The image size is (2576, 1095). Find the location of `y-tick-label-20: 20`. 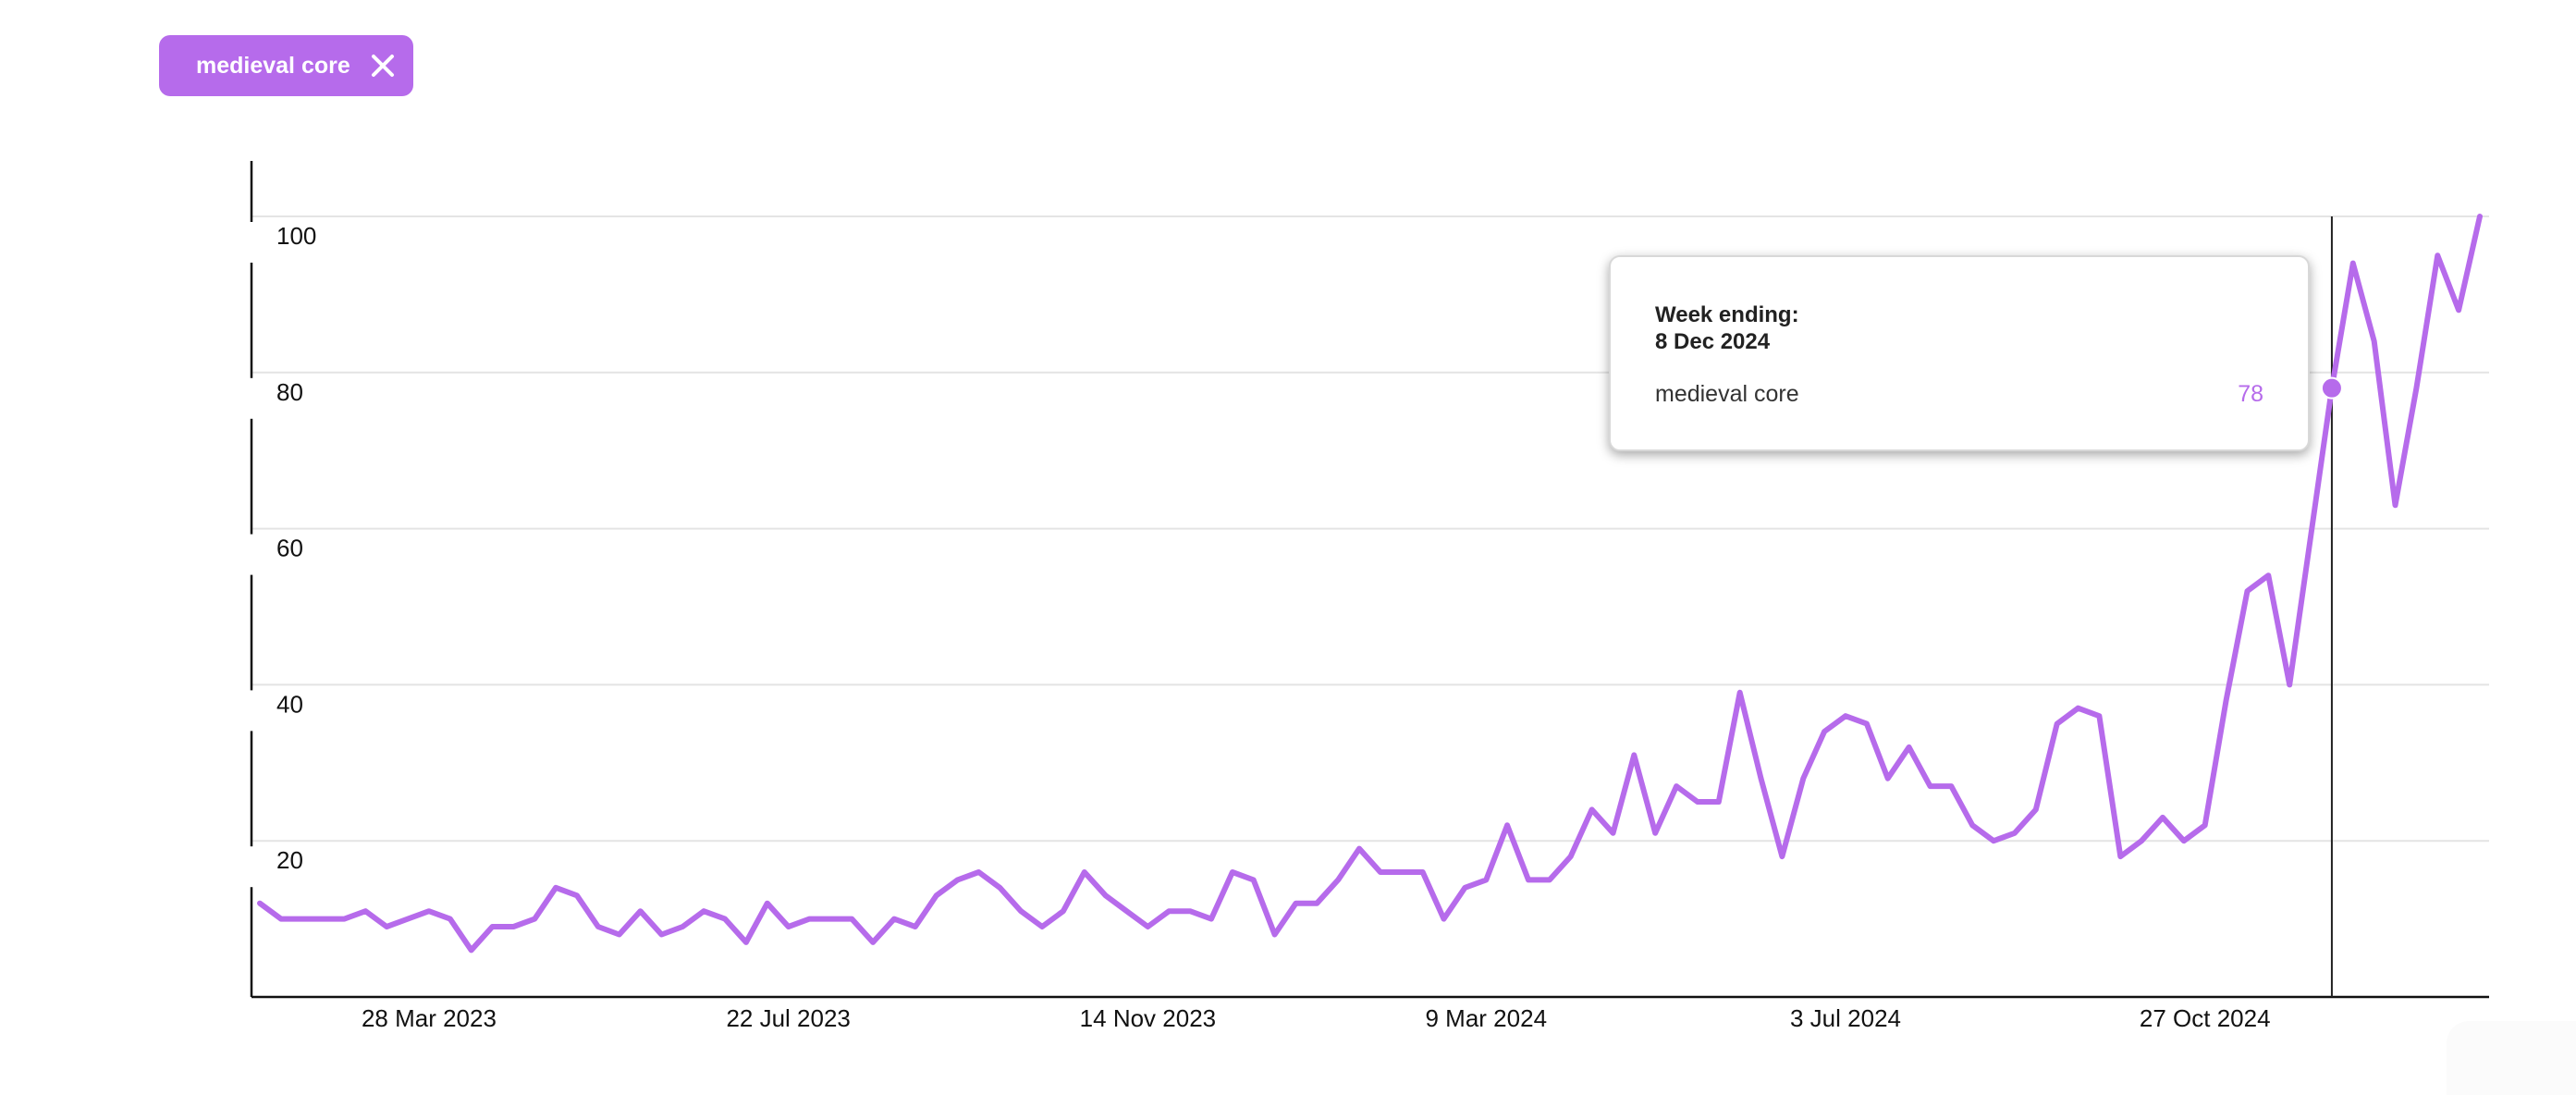

y-tick-label-20: 20 is located at coordinates (289, 860).